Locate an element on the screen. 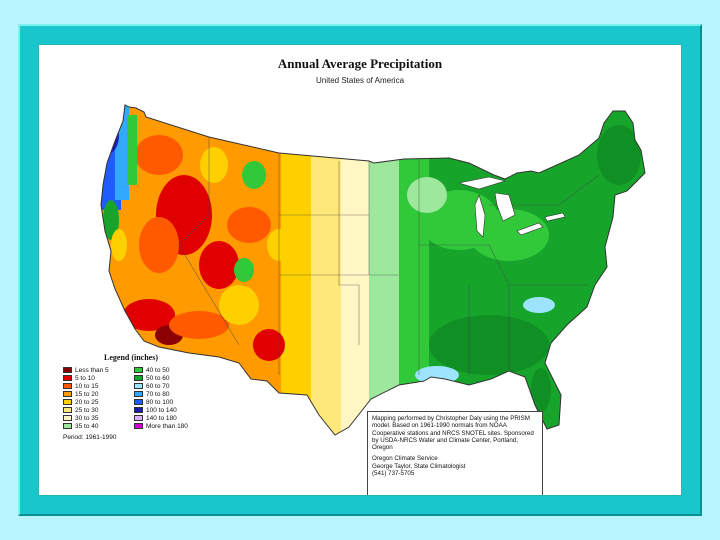 The height and width of the screenshot is (540, 720). legend-item: Less than 5 is located at coordinates (95, 370).